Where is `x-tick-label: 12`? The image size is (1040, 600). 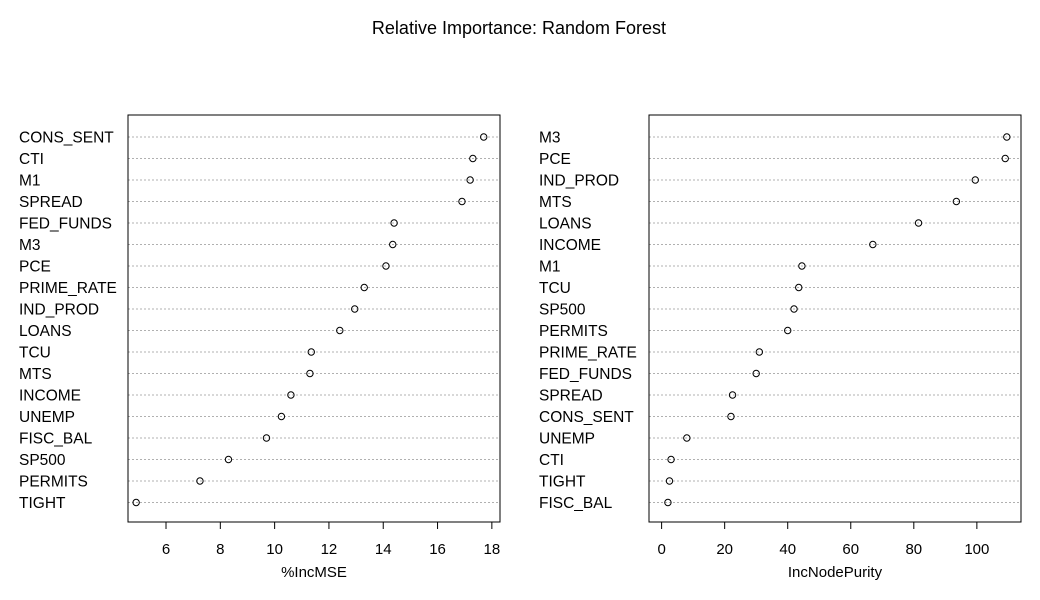
x-tick-label: 12 is located at coordinates (329, 549).